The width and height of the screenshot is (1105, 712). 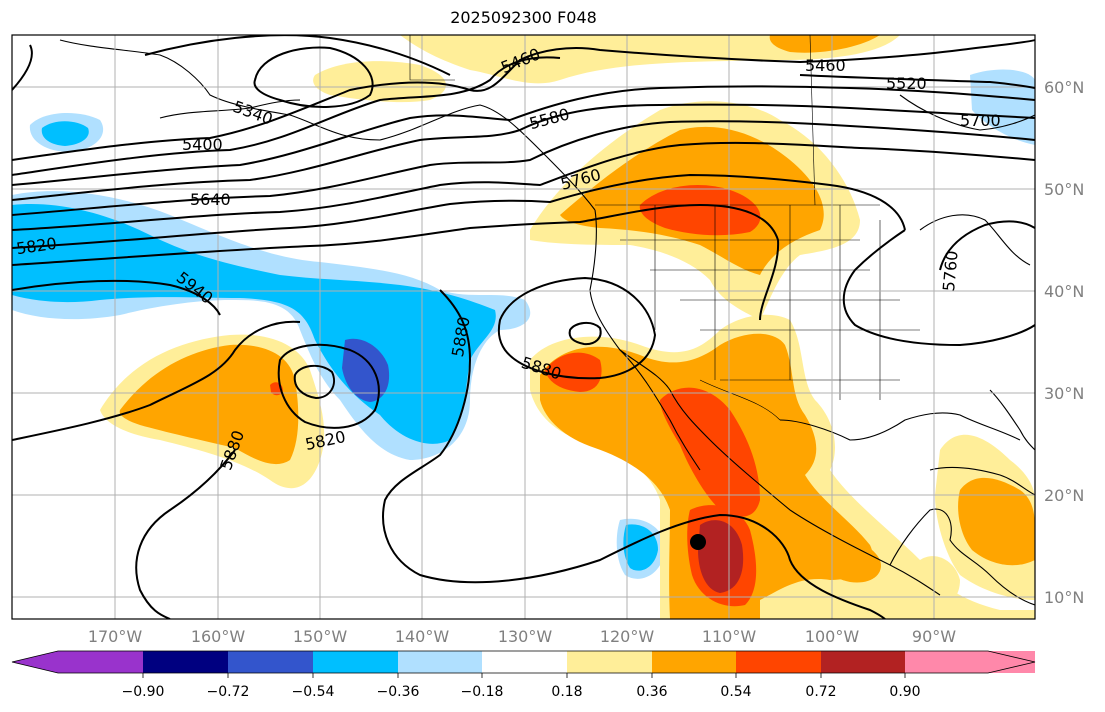 What do you see at coordinates (313, 77) in the screenshot?
I see `contour-5340-ring` at bounding box center [313, 77].